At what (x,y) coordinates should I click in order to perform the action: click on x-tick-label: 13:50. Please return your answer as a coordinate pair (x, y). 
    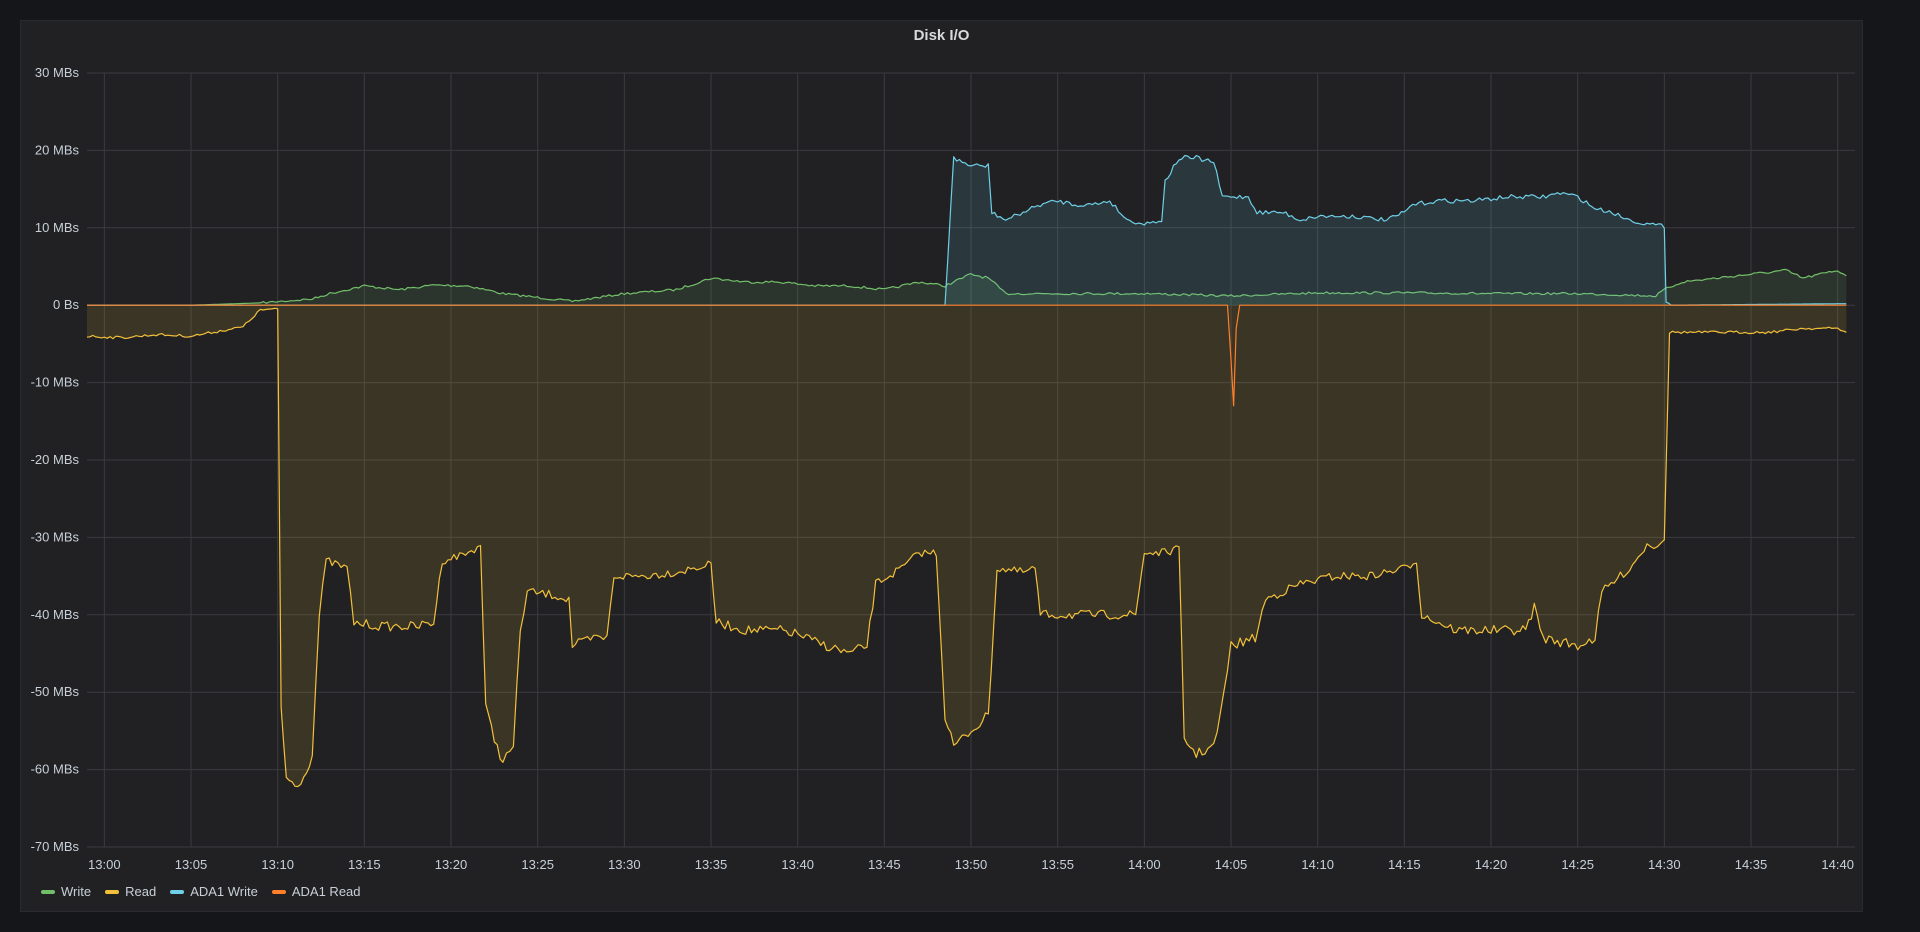
    Looking at the image, I should click on (971, 864).